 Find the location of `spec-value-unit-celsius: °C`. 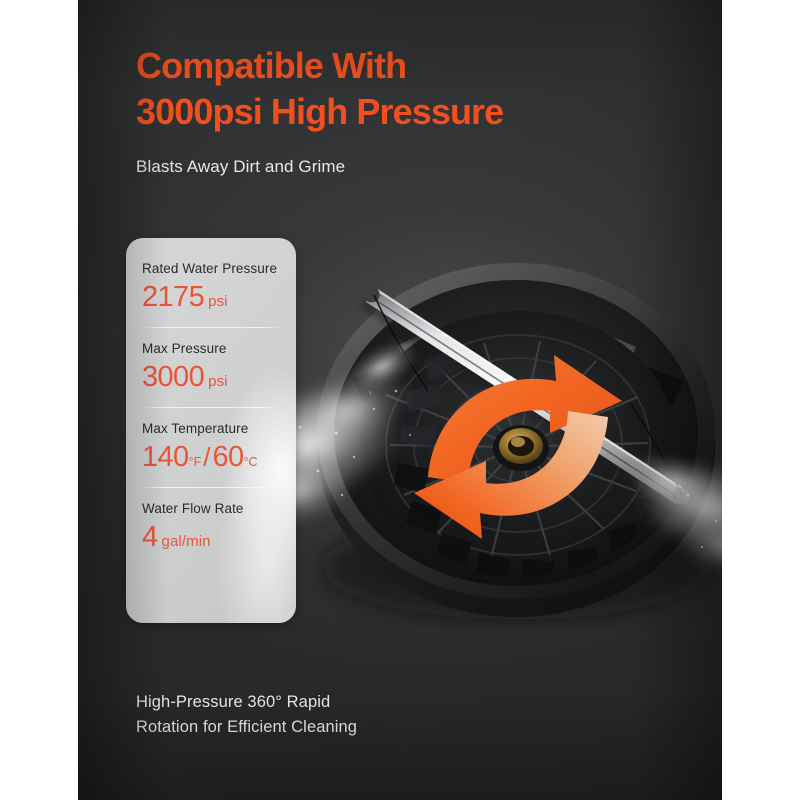

spec-value-unit-celsius: °C is located at coordinates (250, 462).